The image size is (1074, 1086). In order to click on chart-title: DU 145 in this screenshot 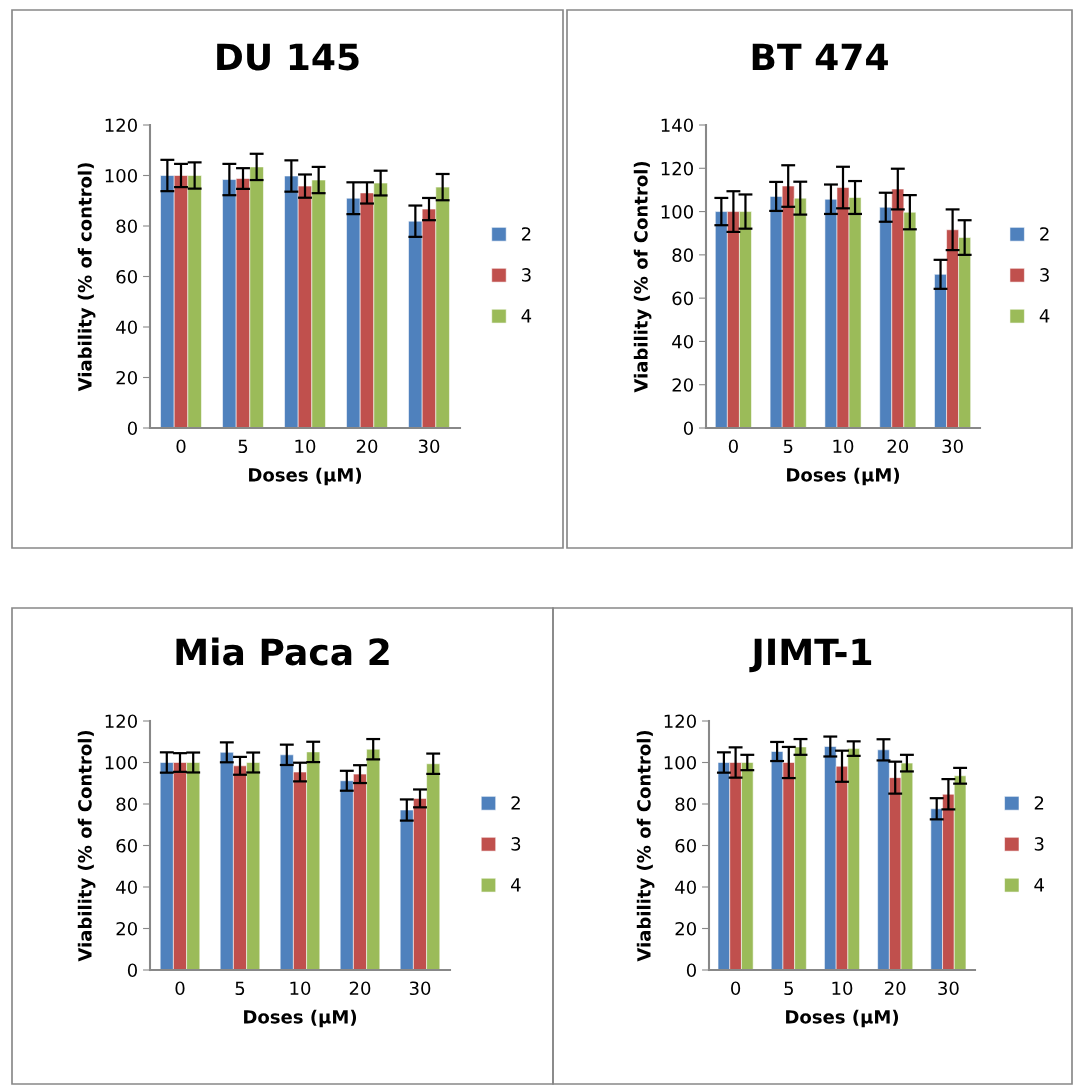, I will do `click(288, 57)`.